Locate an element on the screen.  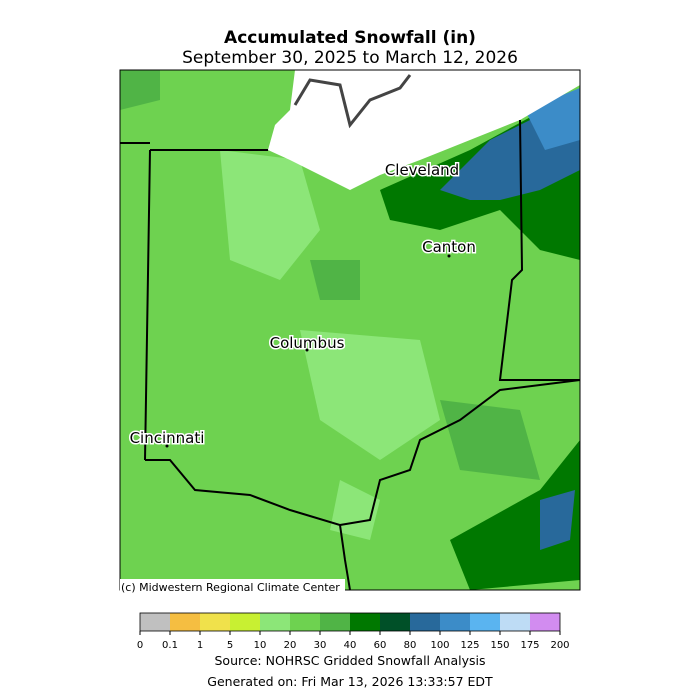
credit: (c) Midwestern Regional Climate Center is located at coordinates (230, 587).